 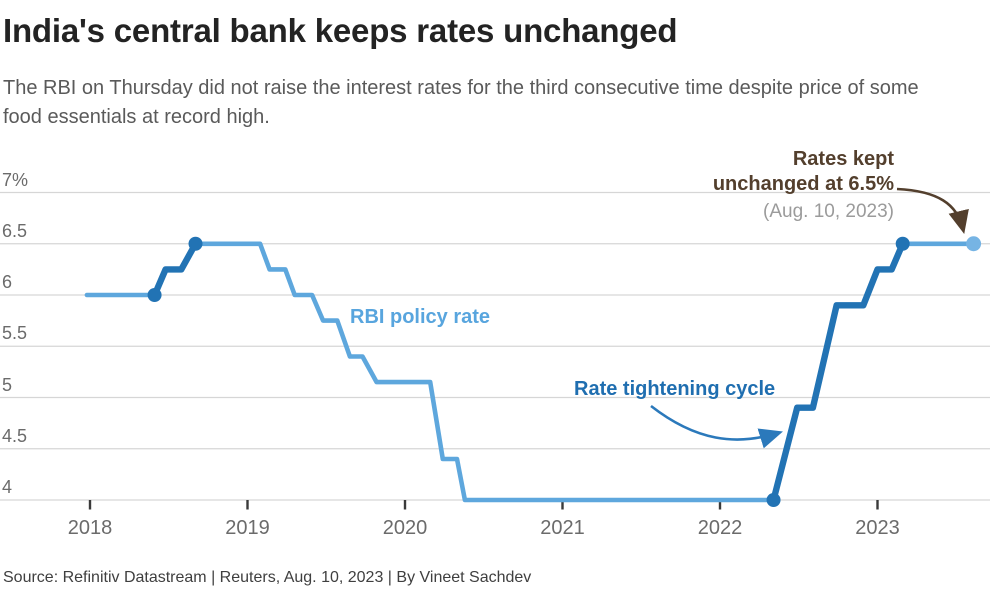 What do you see at coordinates (675, 389) in the screenshot?
I see `tightening-cycle-label: Rate tightening cycle` at bounding box center [675, 389].